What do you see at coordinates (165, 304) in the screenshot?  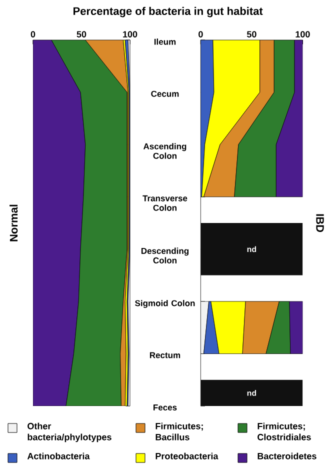 I see `y-tick-label: Sigmoid Colon` at bounding box center [165, 304].